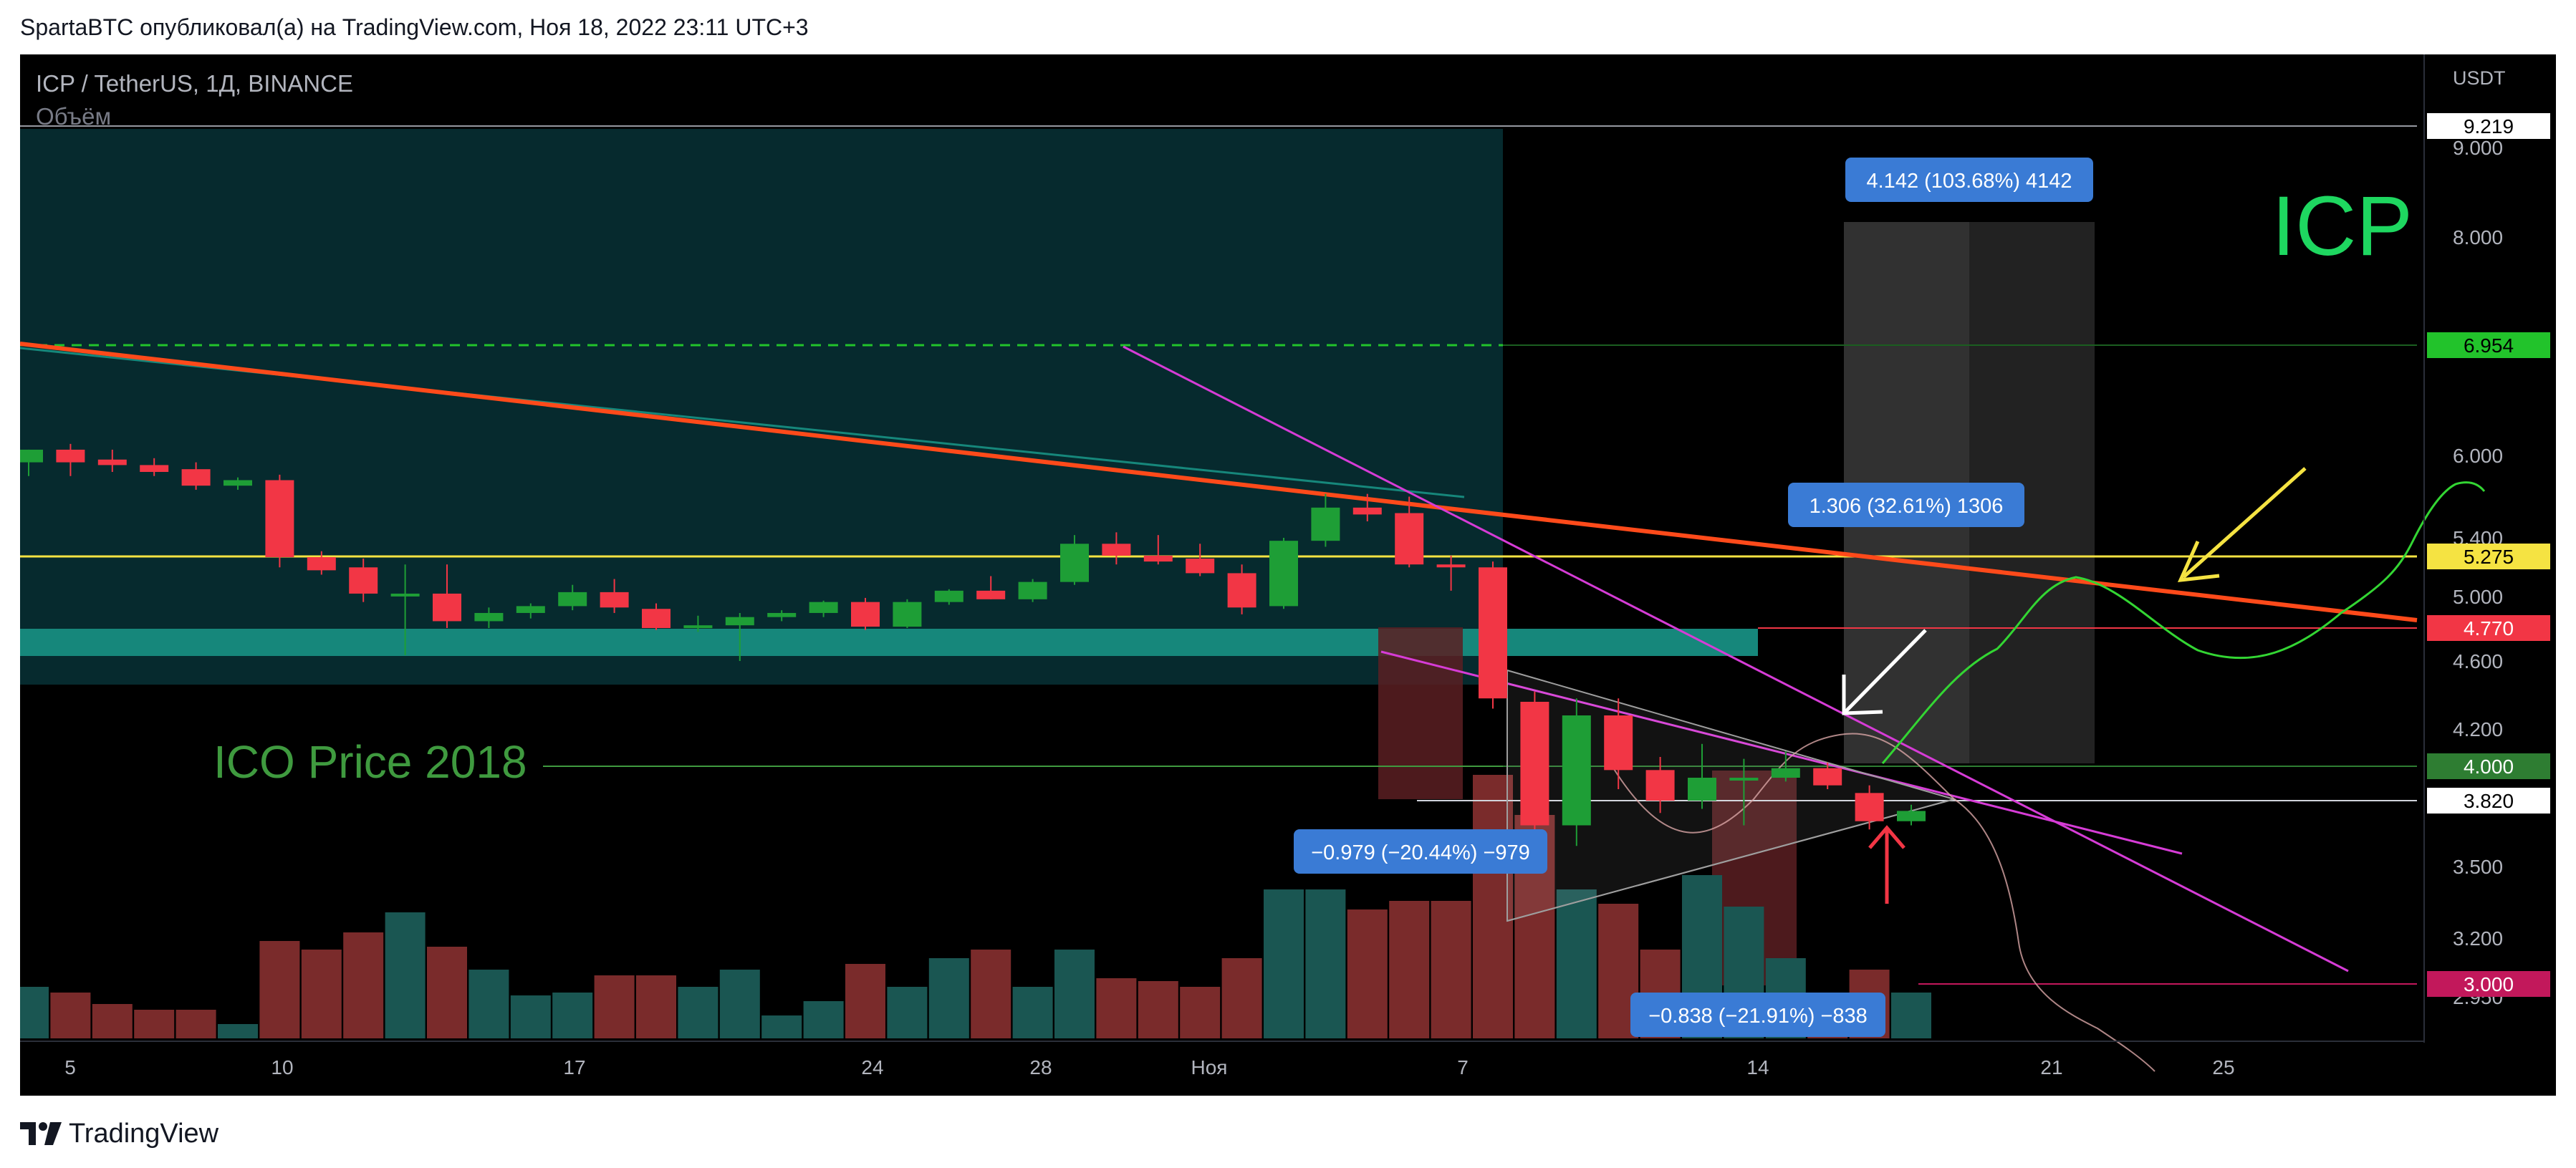 This screenshot has height=1168, width=2576. I want to click on price-label: 3.000, so click(2488, 984).